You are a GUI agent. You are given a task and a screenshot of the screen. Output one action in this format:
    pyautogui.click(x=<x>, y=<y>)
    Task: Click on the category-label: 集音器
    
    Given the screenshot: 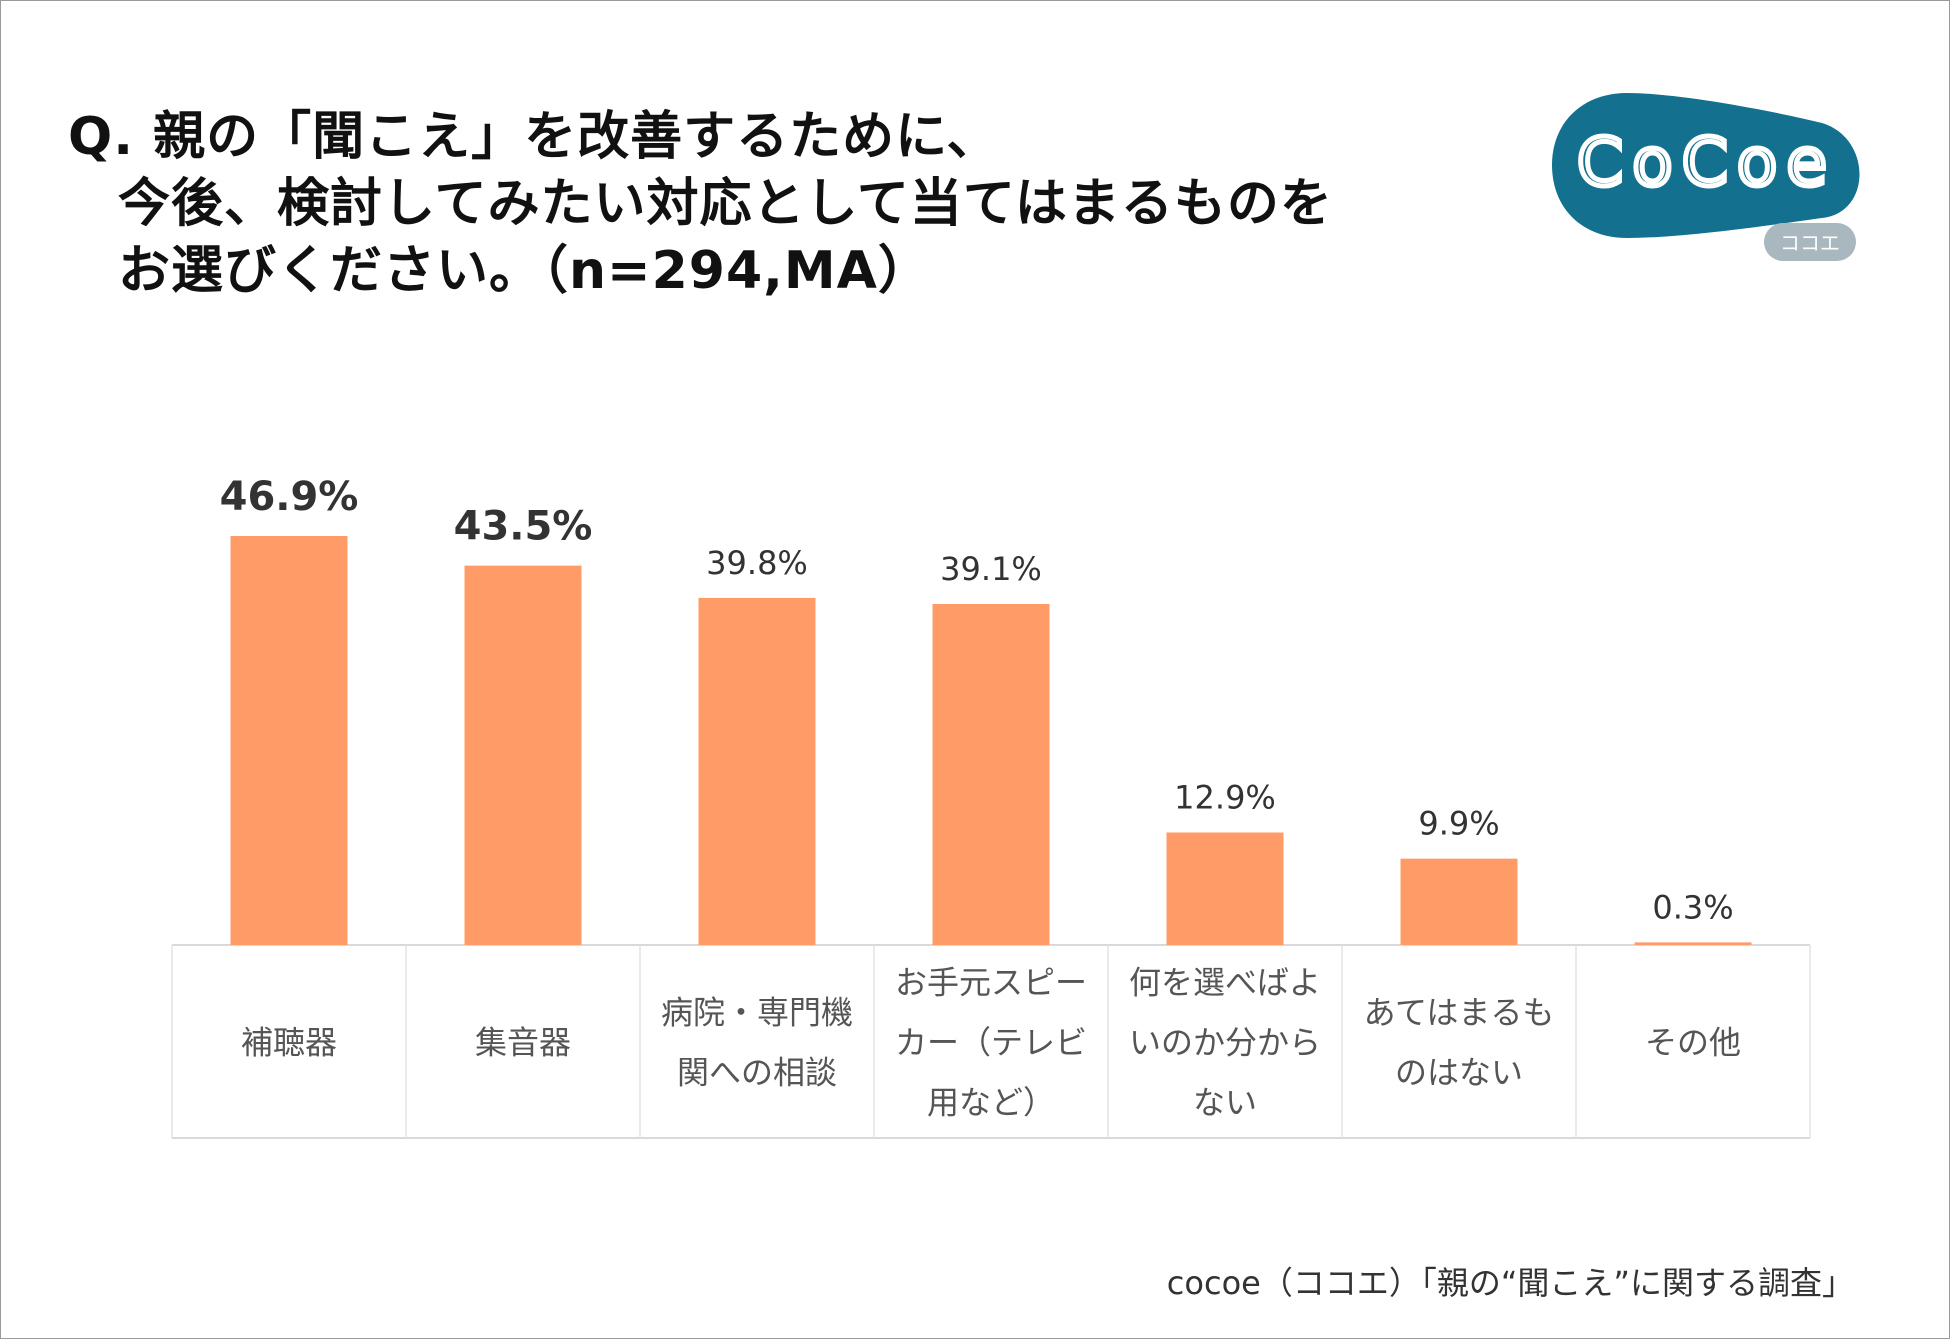 What is the action you would take?
    pyautogui.click(x=523, y=1043)
    